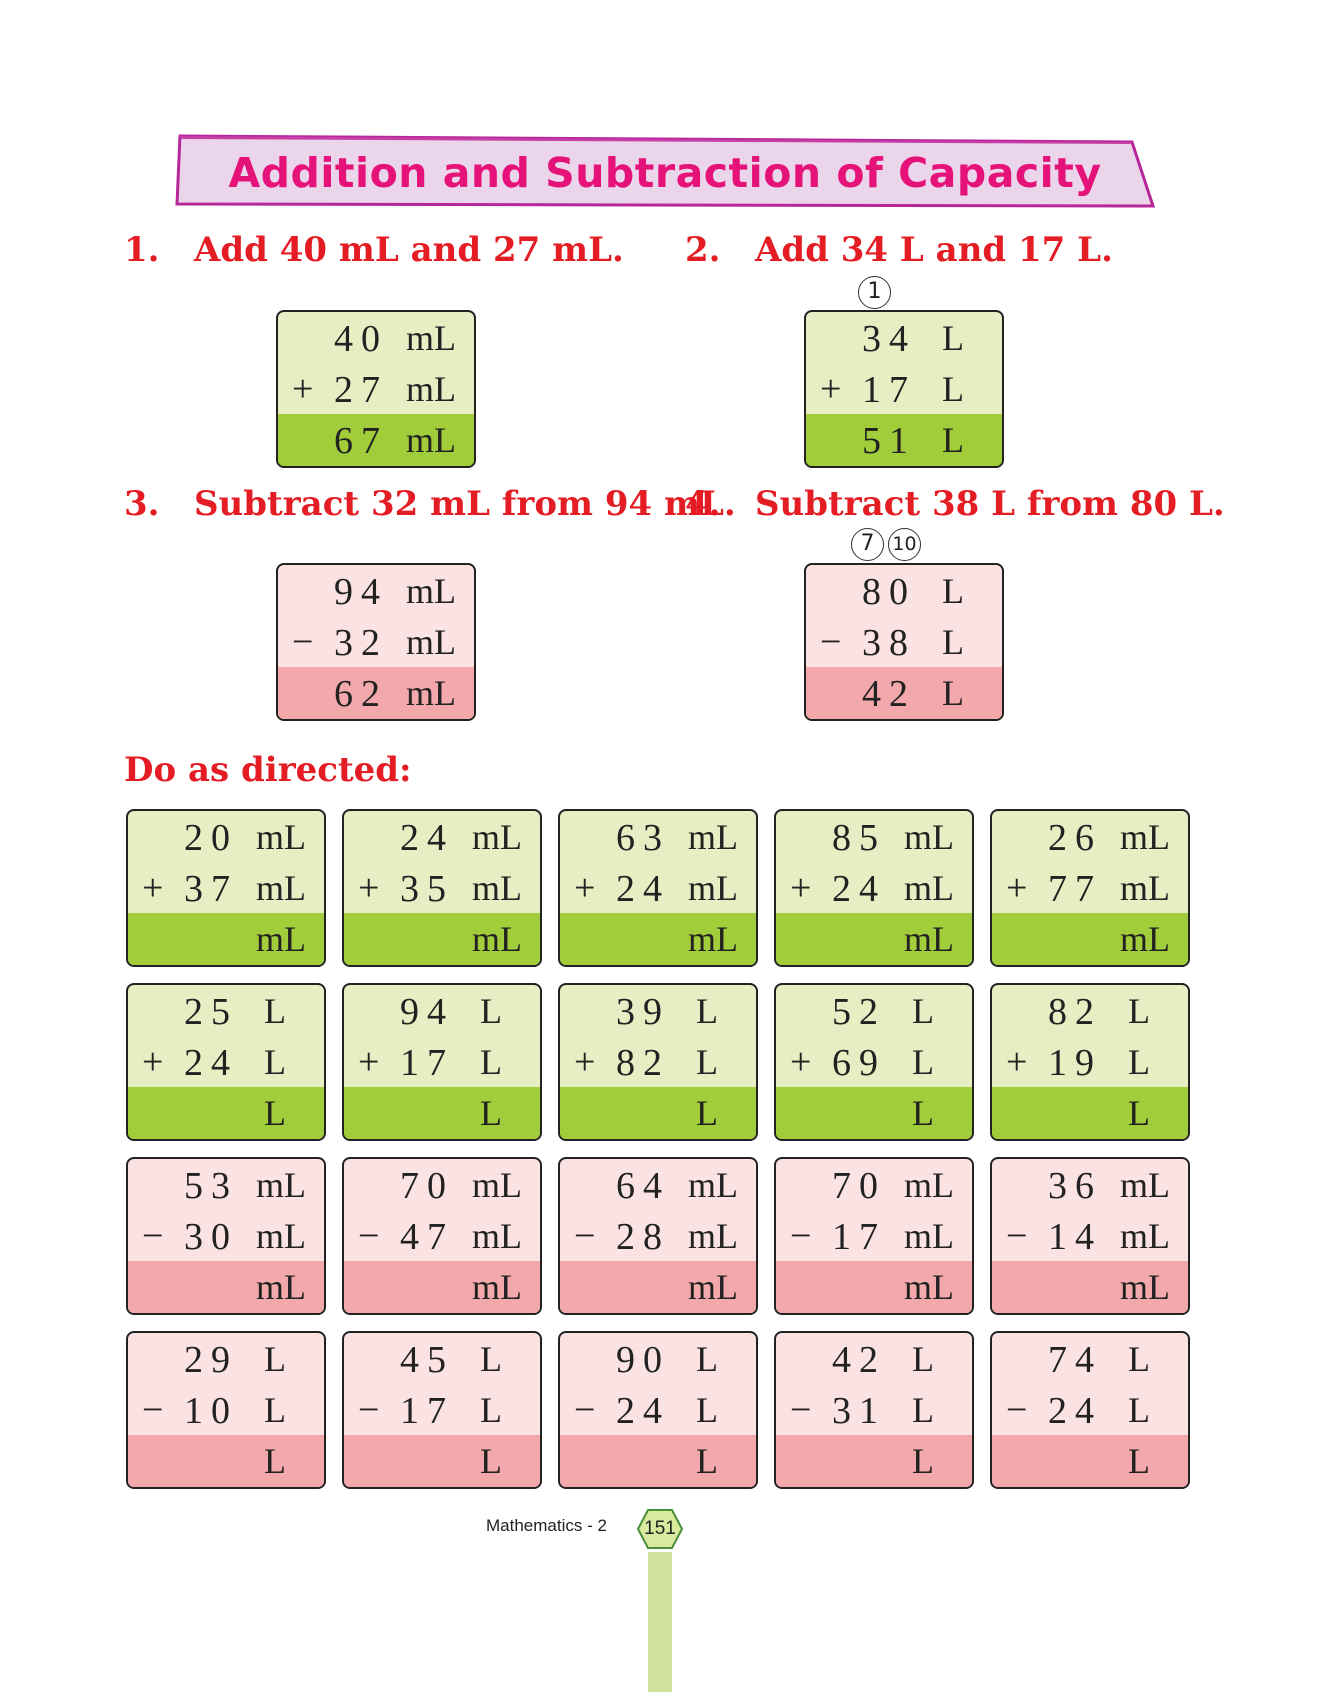 The width and height of the screenshot is (1332, 1692). I want to click on question-number: 4., so click(703, 504).